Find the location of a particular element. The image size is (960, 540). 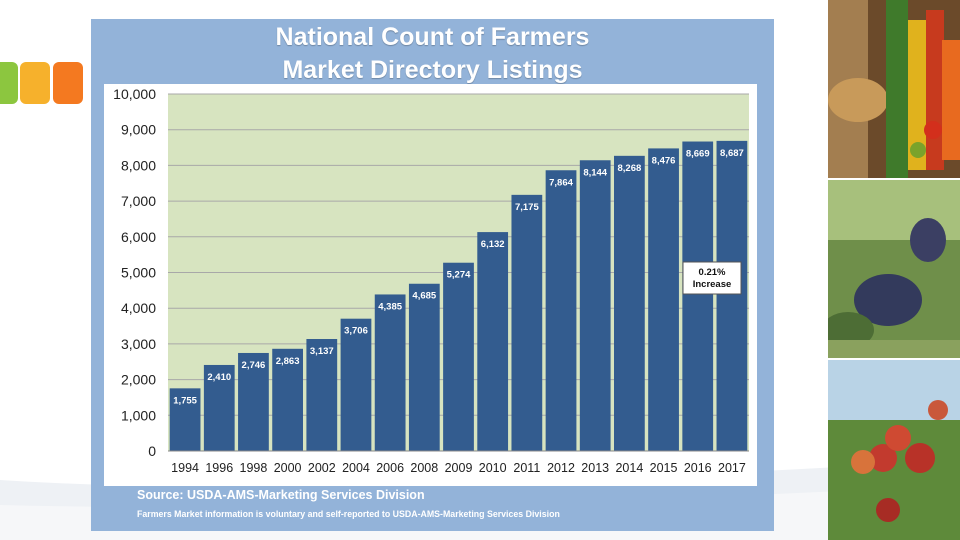

x-tick-label: 2014 is located at coordinates (629, 468).